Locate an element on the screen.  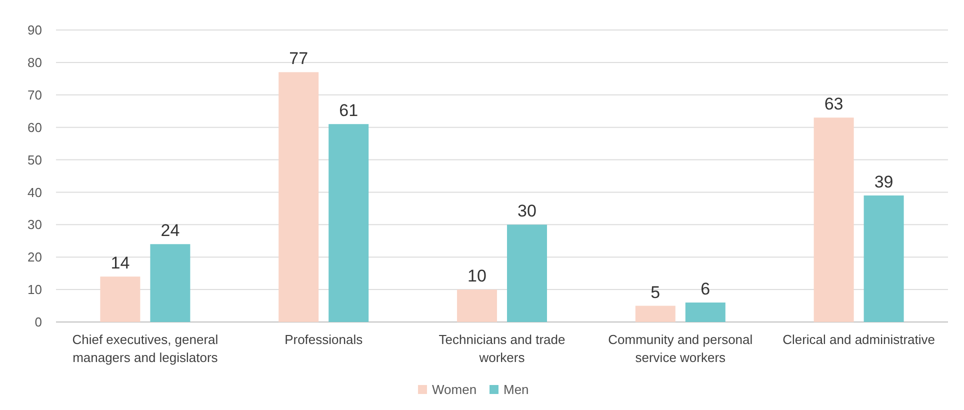
y-tick-label: 0 is located at coordinates (38, 322).